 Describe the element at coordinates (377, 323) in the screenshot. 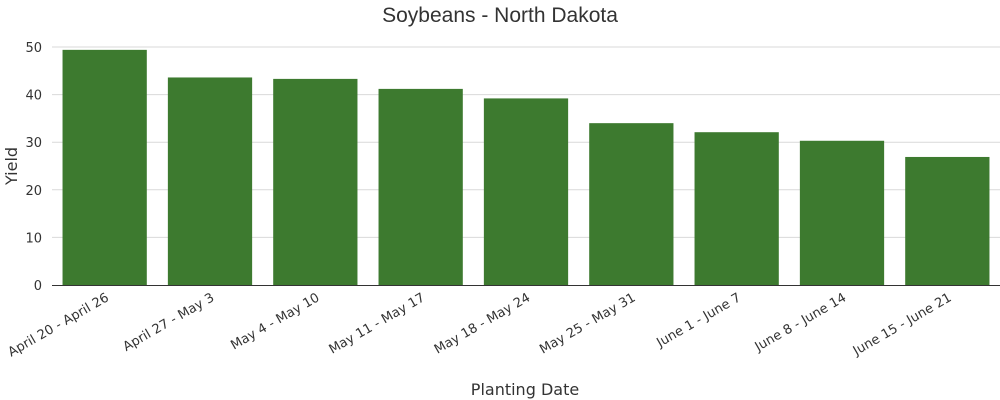

I see `x-tick-label: May 11 - May 17` at that location.